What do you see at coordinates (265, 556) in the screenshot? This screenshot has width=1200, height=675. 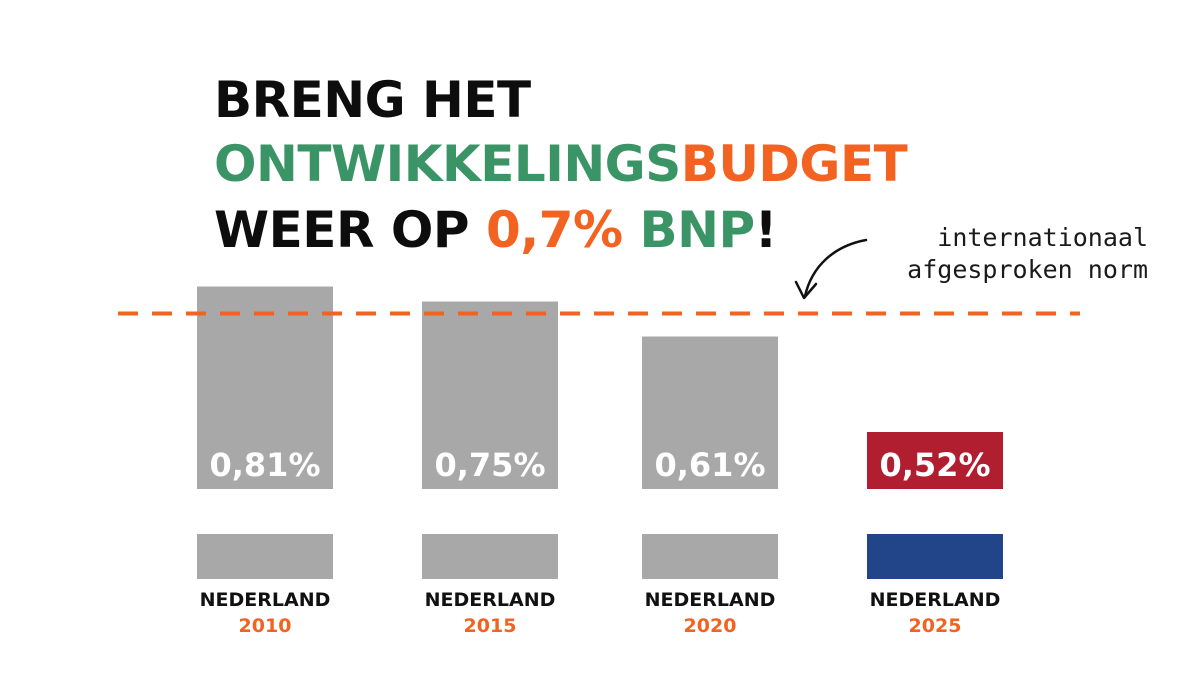 I see `flag-strip-2010` at bounding box center [265, 556].